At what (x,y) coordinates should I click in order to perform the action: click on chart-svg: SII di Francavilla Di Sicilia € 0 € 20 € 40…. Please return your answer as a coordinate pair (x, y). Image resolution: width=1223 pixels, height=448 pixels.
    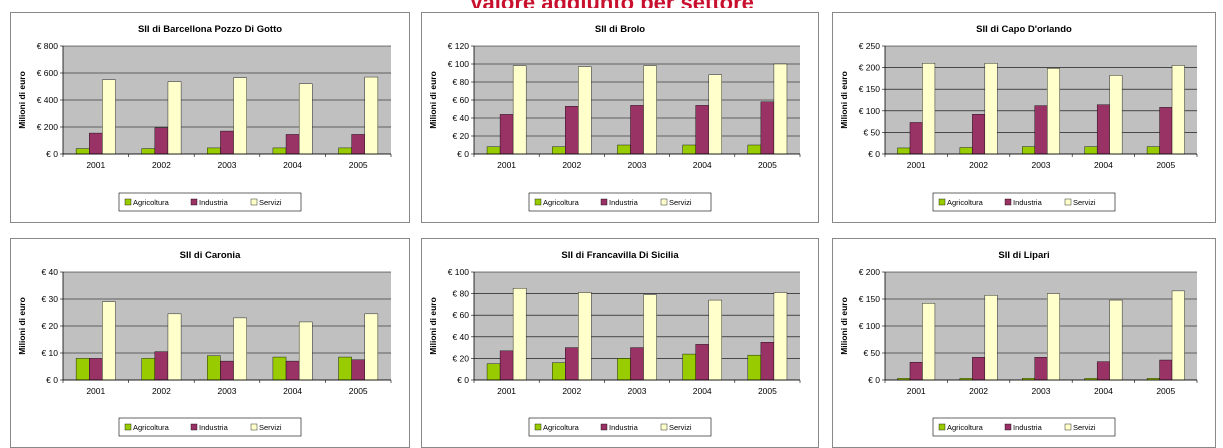
    Looking at the image, I should click on (614, 343).